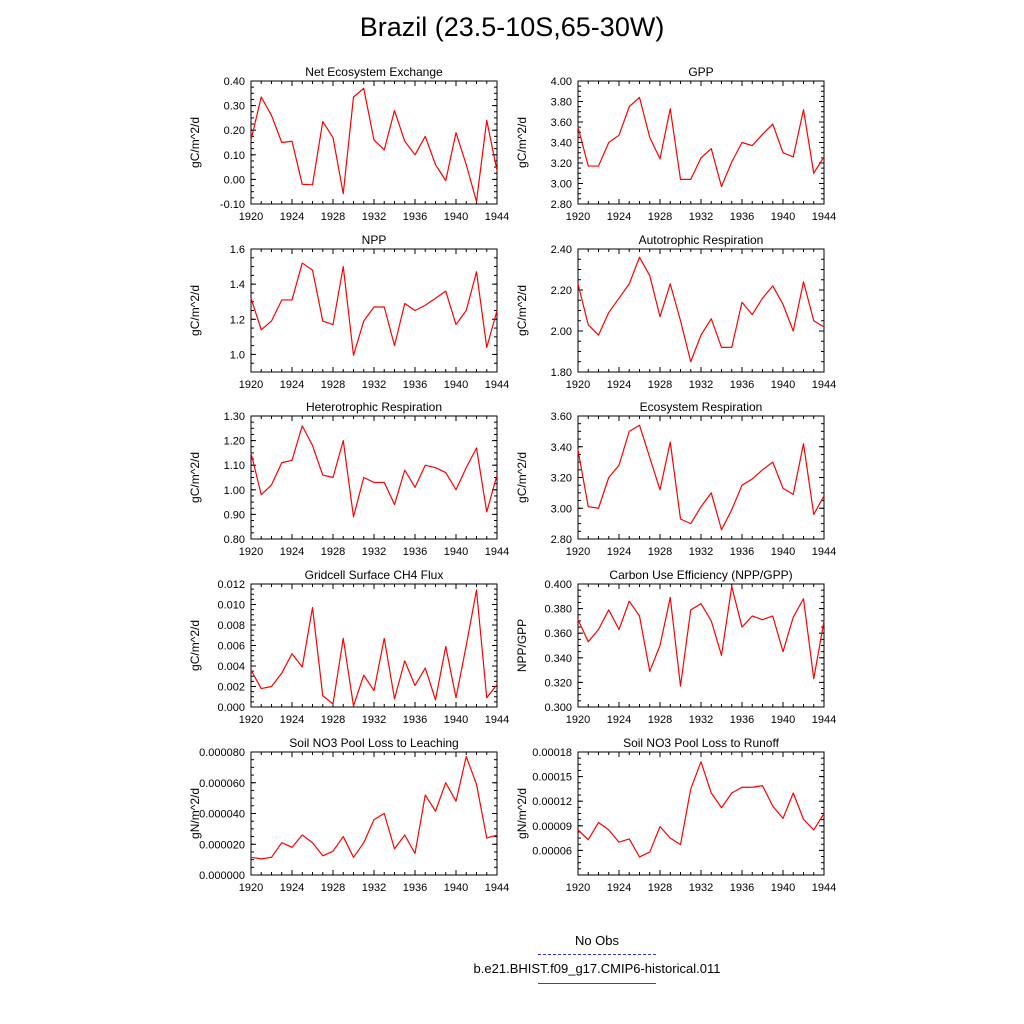 The image size is (1024, 1024). Describe the element at coordinates (234, 442) in the screenshot. I see `y-tick-label: 1.20` at that location.